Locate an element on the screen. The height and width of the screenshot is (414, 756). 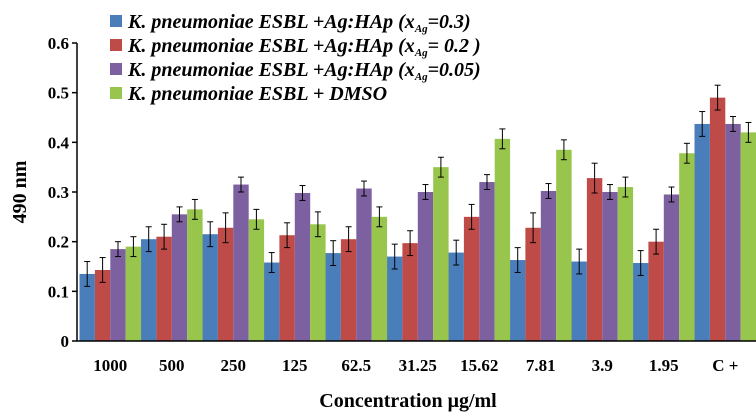
legend-item-series1: K. pneumoniae ESBL +Ag:HAp (xAg=0.3) is located at coordinates (290, 23).